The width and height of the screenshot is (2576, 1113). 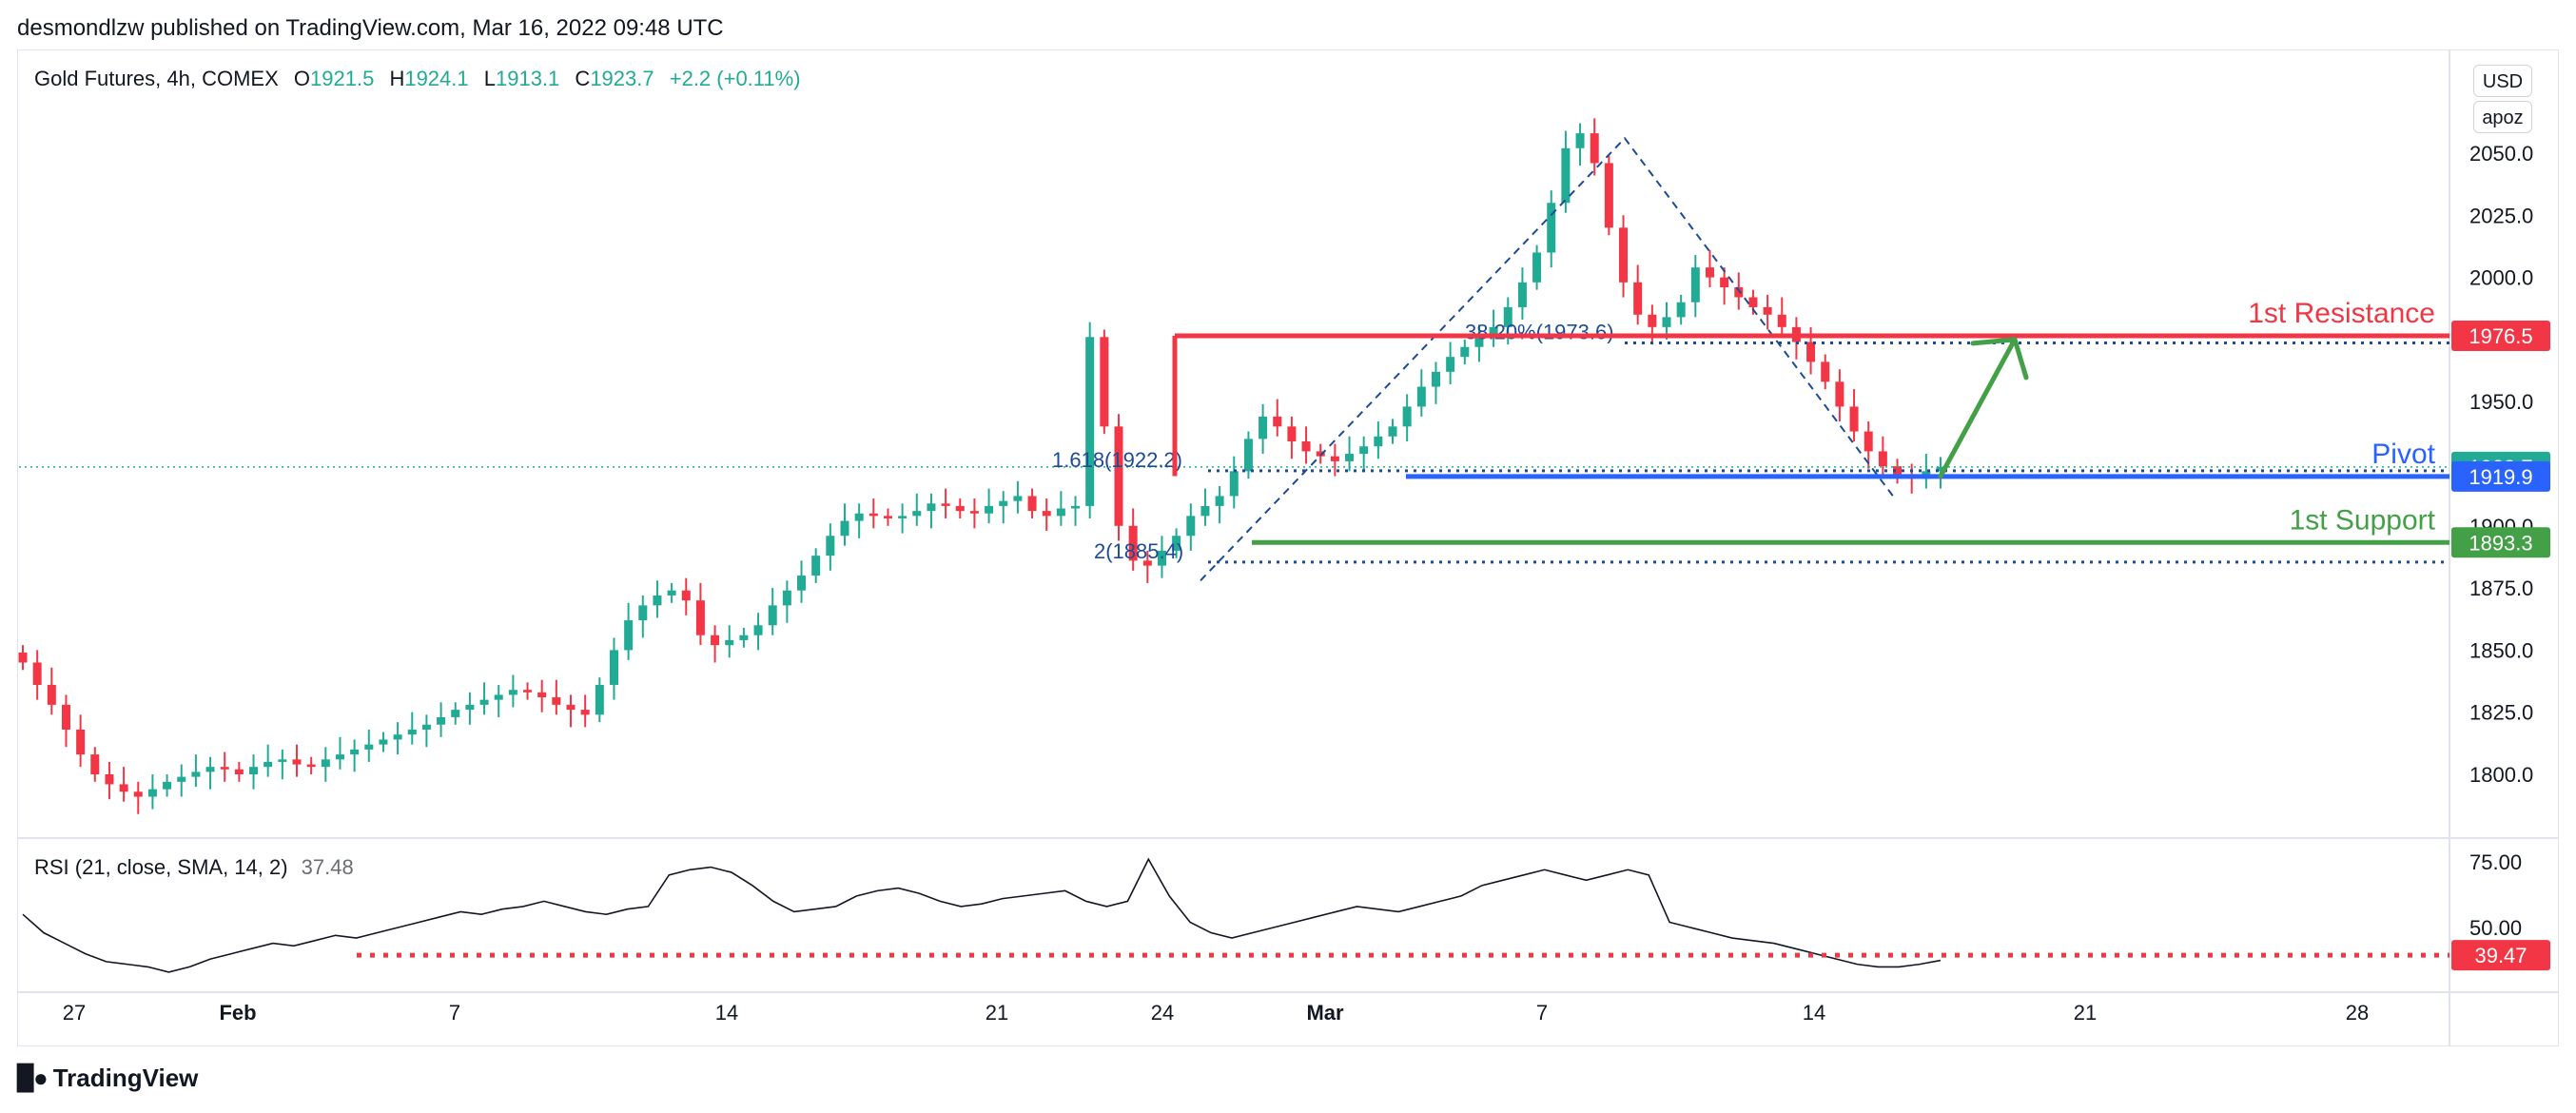 What do you see at coordinates (2501, 775) in the screenshot?
I see `price-tick-label: 1800.0` at bounding box center [2501, 775].